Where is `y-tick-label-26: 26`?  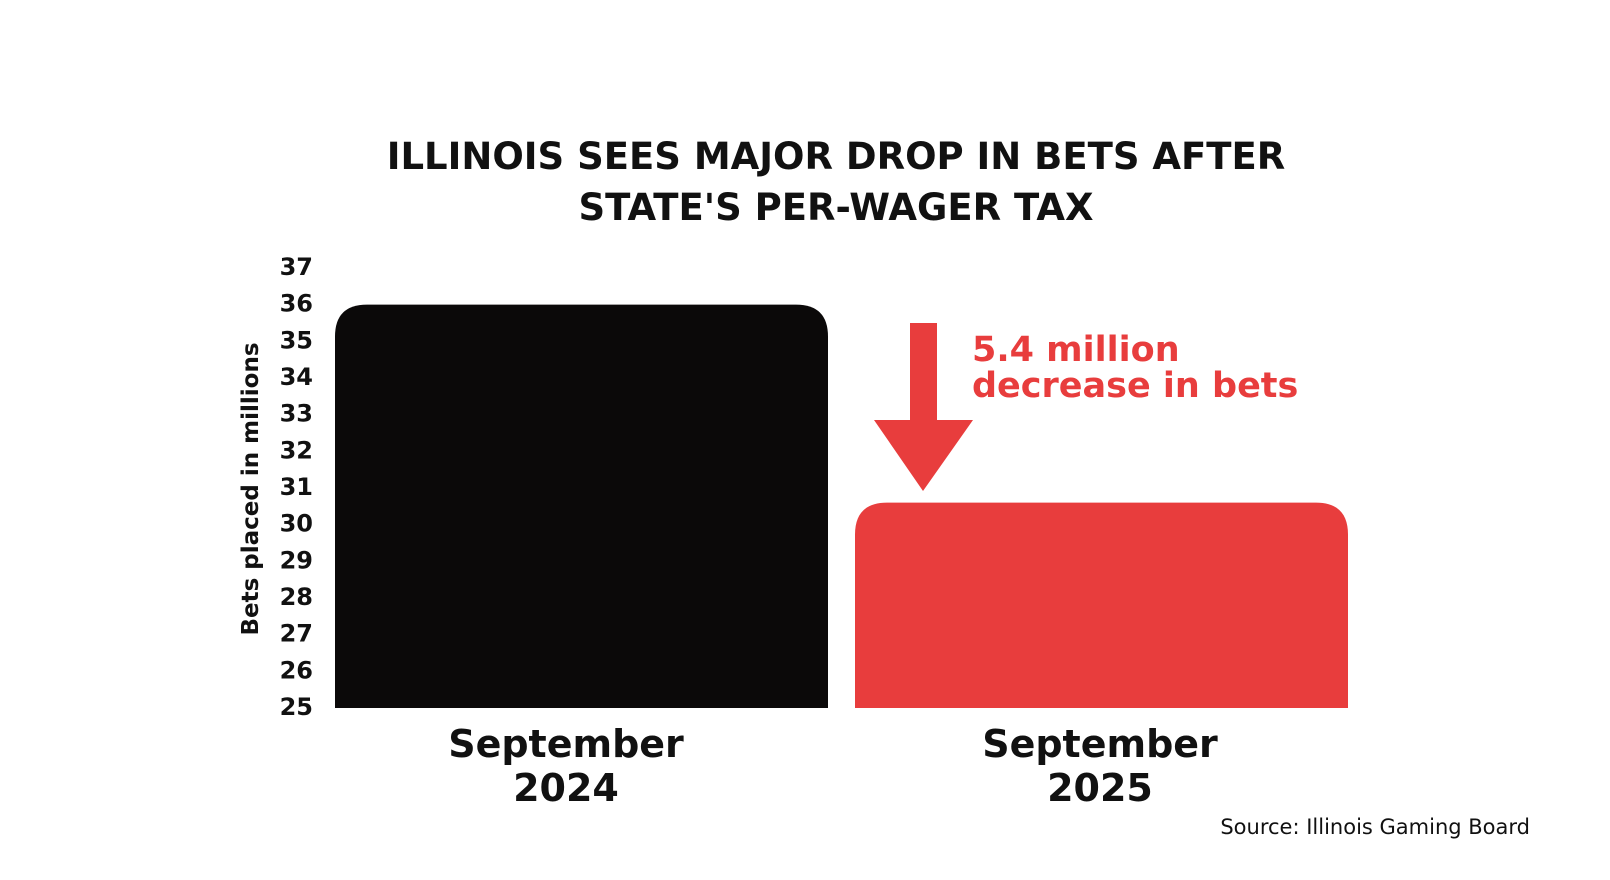
y-tick-label-26: 26 is located at coordinates (296, 670).